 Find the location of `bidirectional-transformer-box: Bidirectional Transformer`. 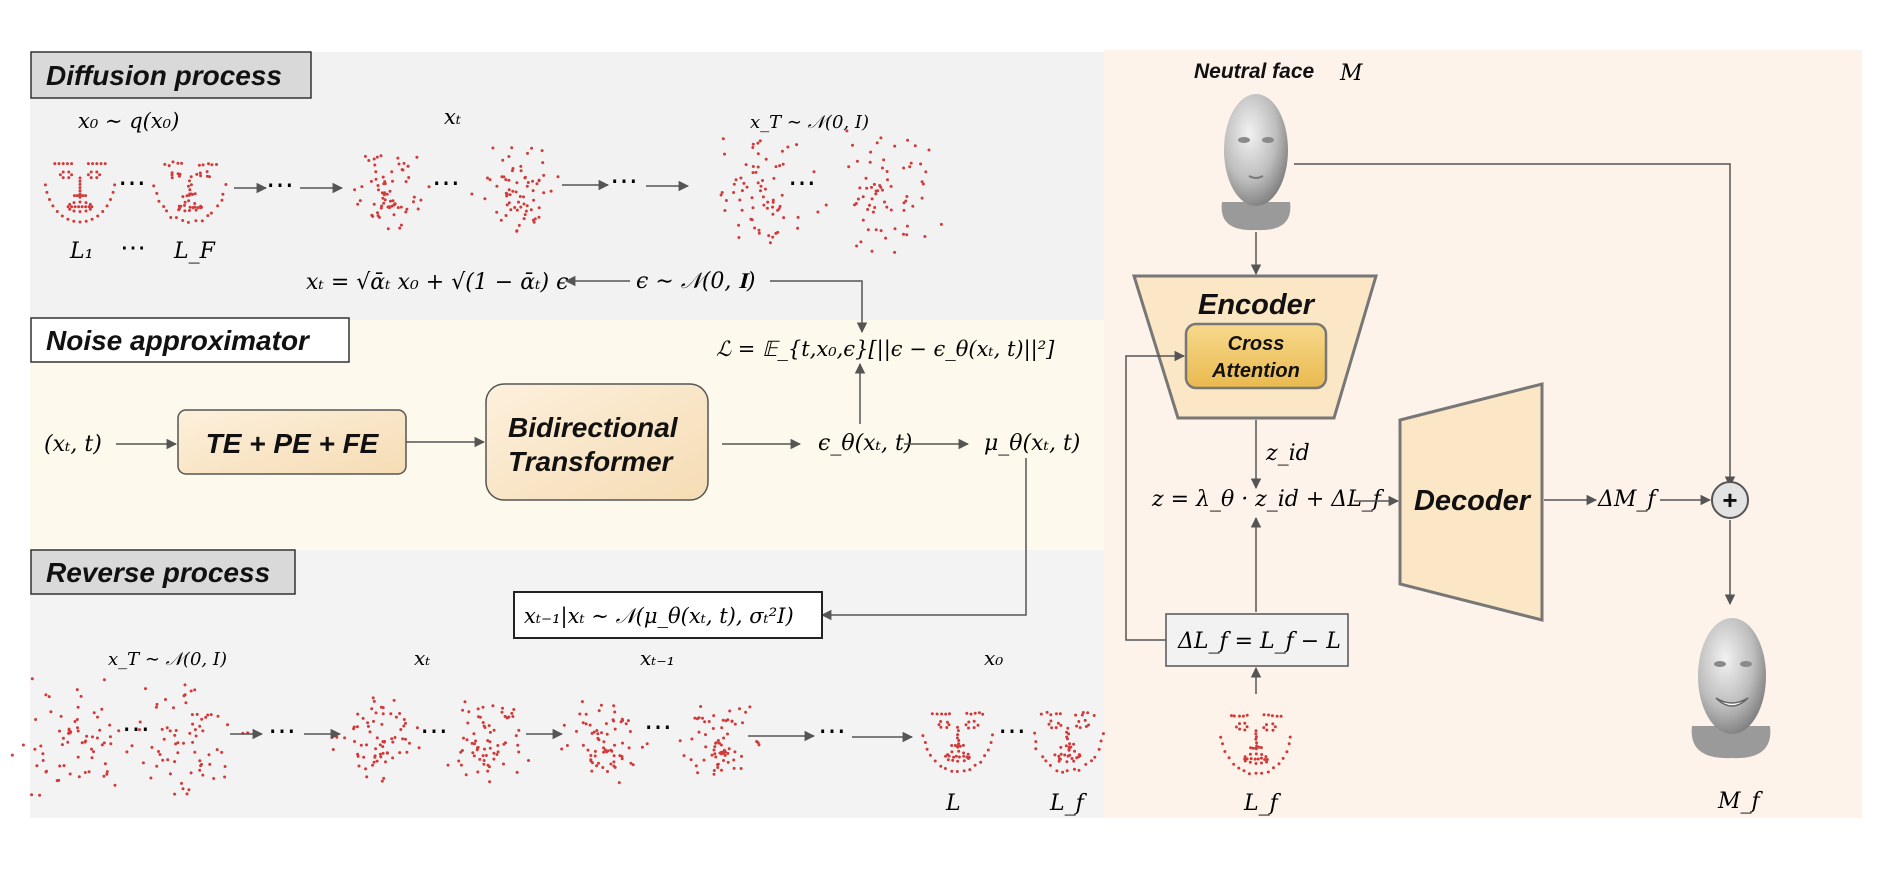

bidirectional-transformer-box: Bidirectional Transformer is located at coordinates (597, 442).